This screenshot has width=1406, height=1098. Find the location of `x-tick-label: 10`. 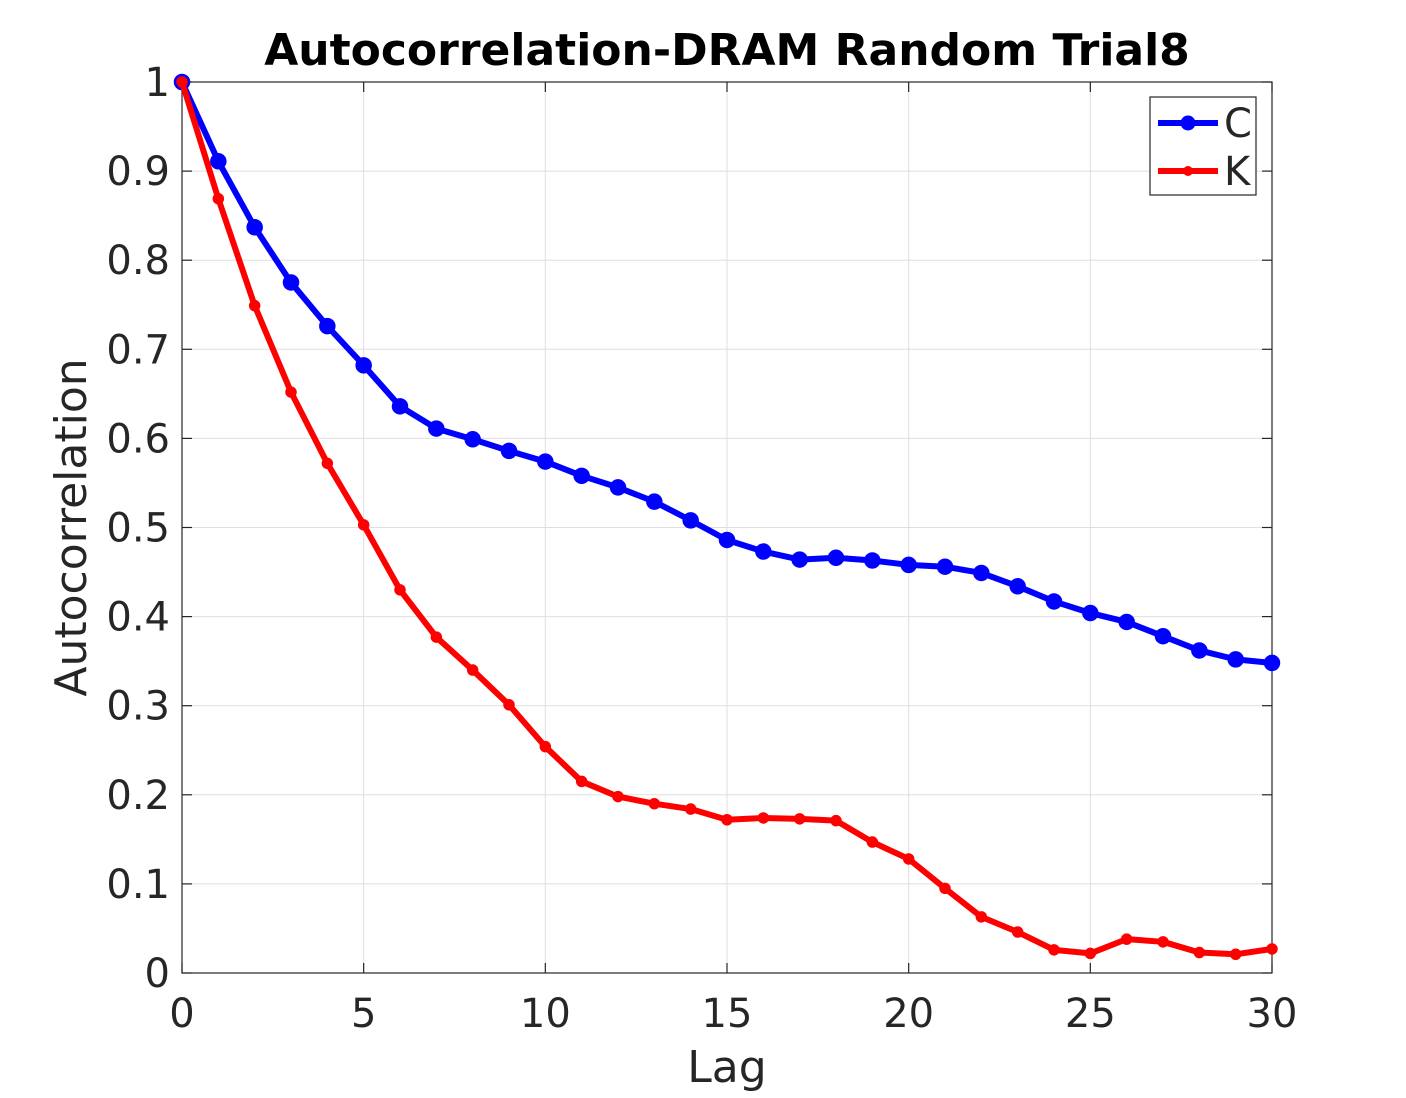

x-tick-label: 10 is located at coordinates (545, 1014).